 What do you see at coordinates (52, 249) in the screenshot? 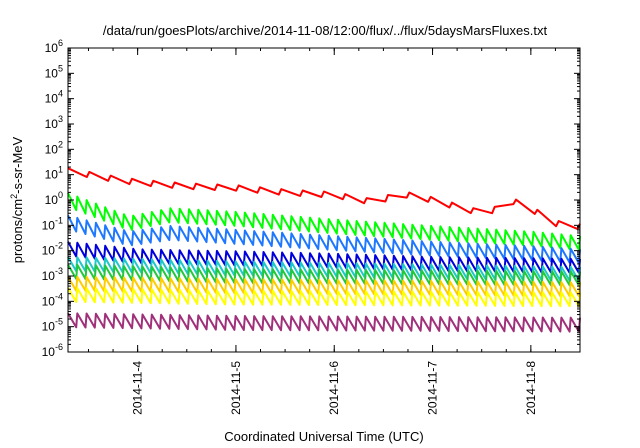
I see `y-tick-label: 10⁻²` at bounding box center [52, 249].